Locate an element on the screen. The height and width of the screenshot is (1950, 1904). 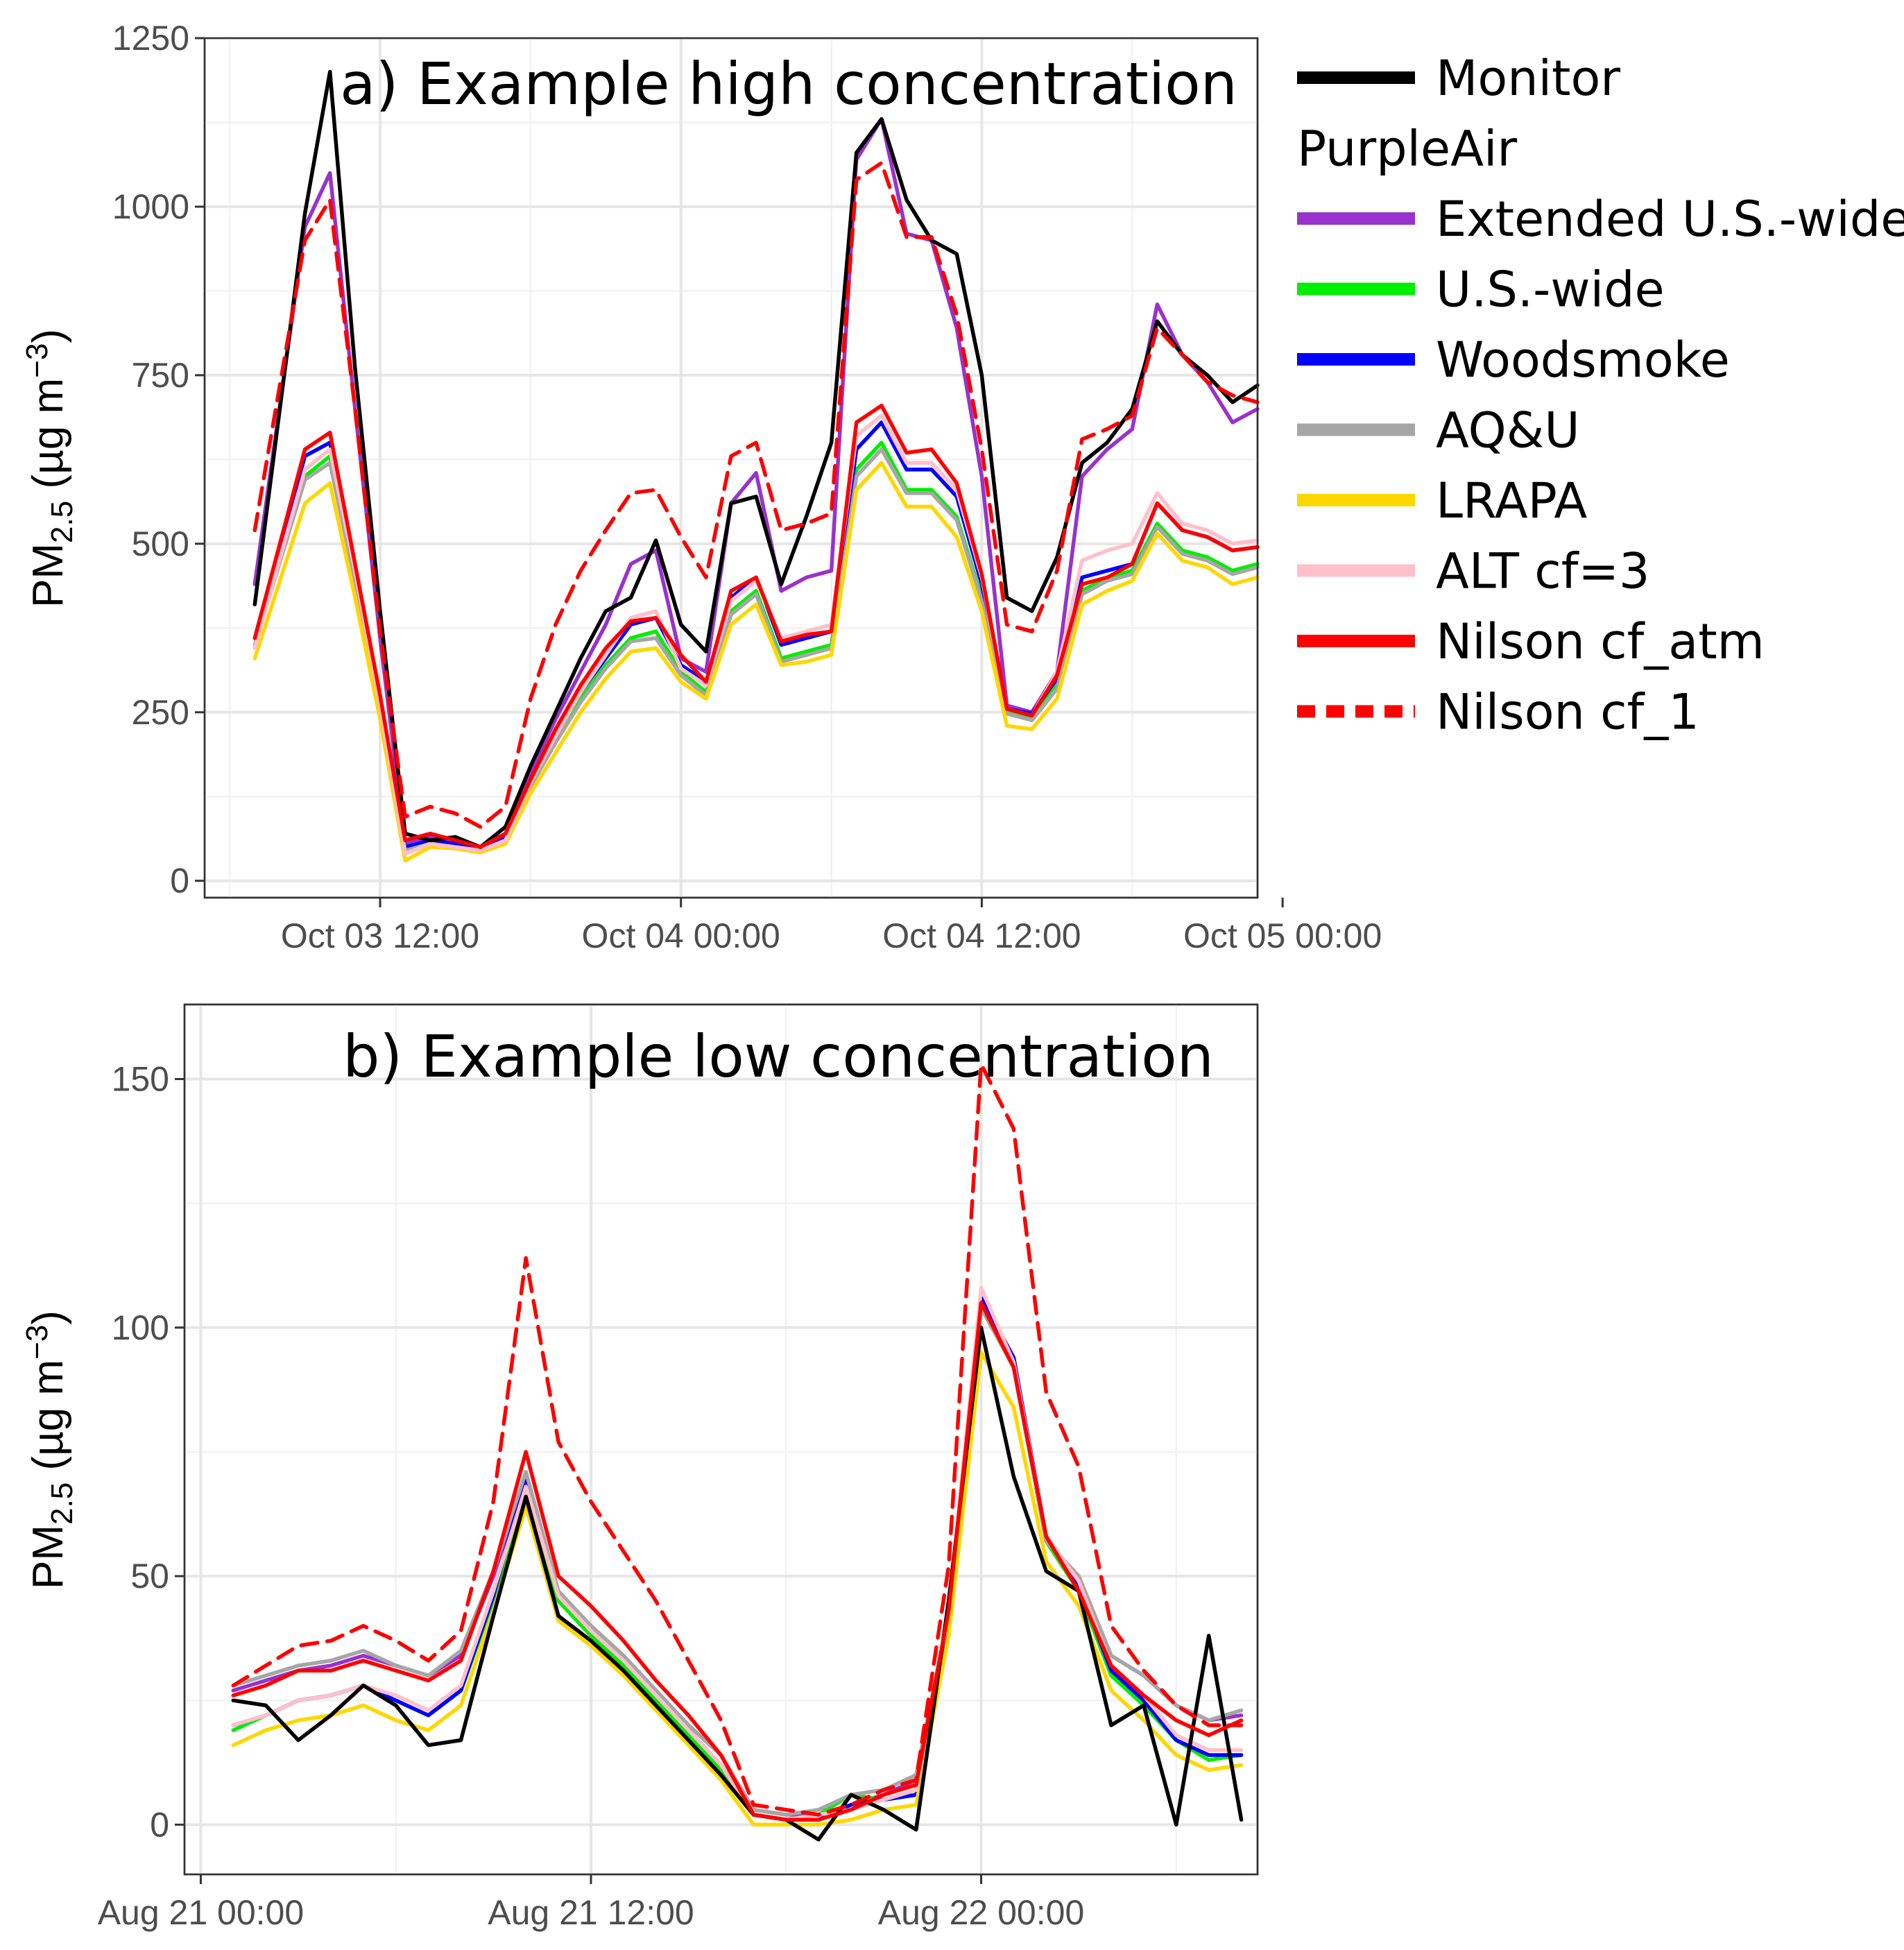
panel-b-line-nilson-cf-atm is located at coordinates (737, 1561).